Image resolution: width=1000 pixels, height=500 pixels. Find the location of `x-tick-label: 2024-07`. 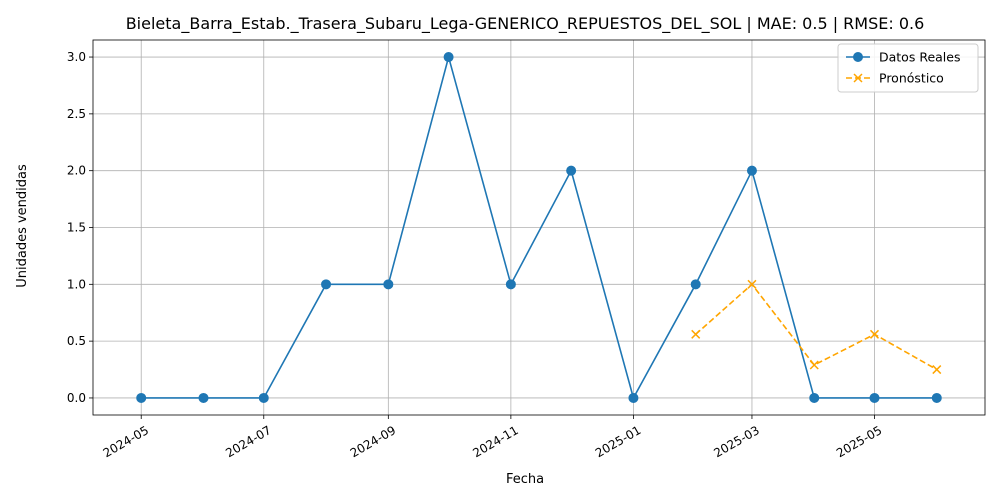

x-tick-label: 2024-07 is located at coordinates (248, 441).